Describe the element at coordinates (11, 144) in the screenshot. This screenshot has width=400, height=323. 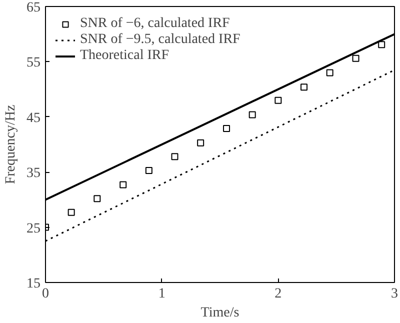
I see `y-axis-title: Frequency/Hz` at that location.